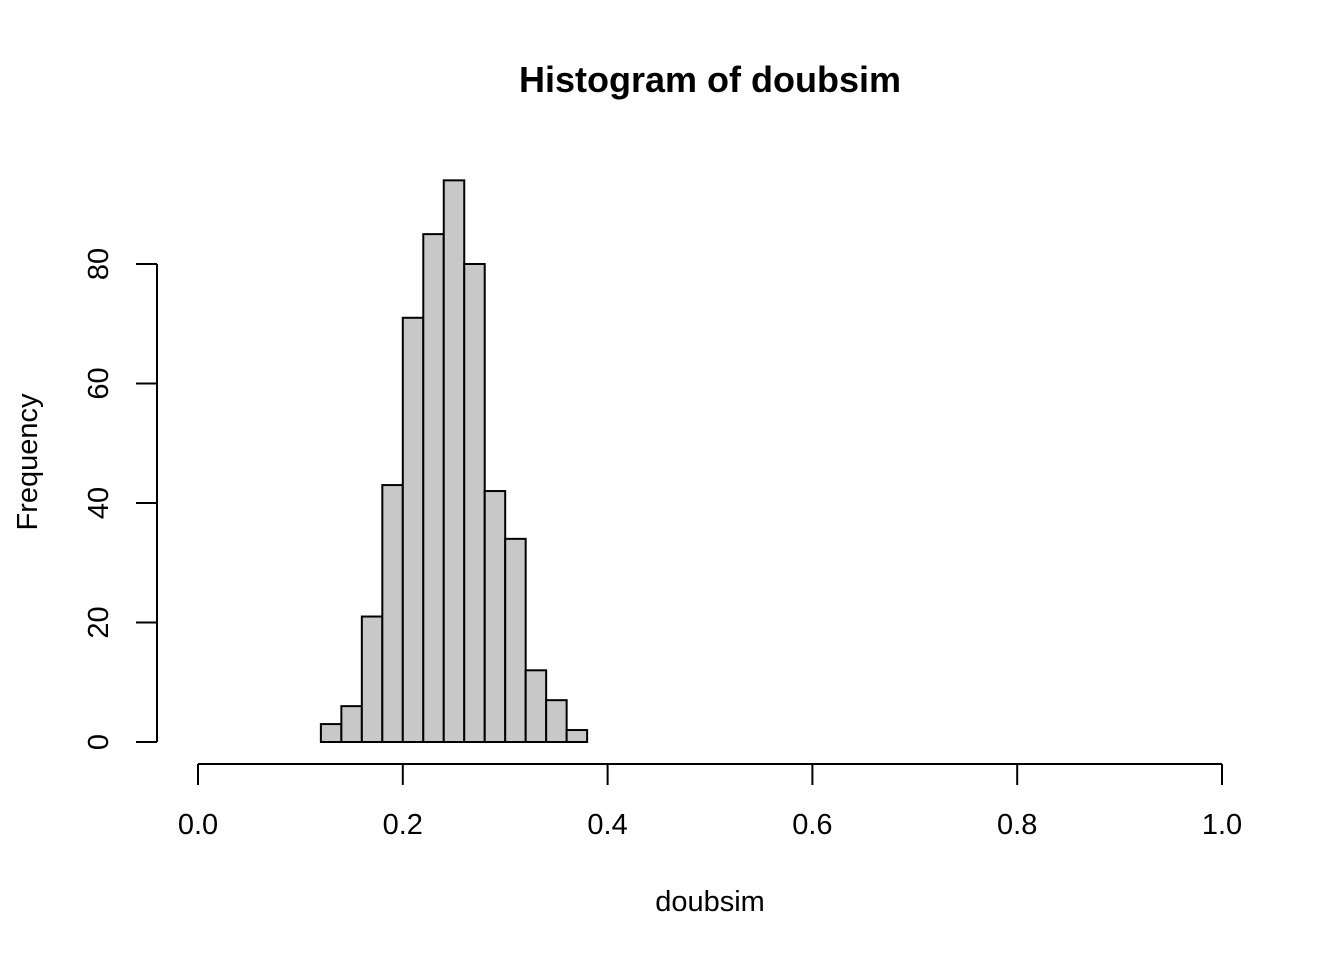 The width and height of the screenshot is (1344, 965). What do you see at coordinates (99, 503) in the screenshot?
I see `y-tick-label: 40` at bounding box center [99, 503].